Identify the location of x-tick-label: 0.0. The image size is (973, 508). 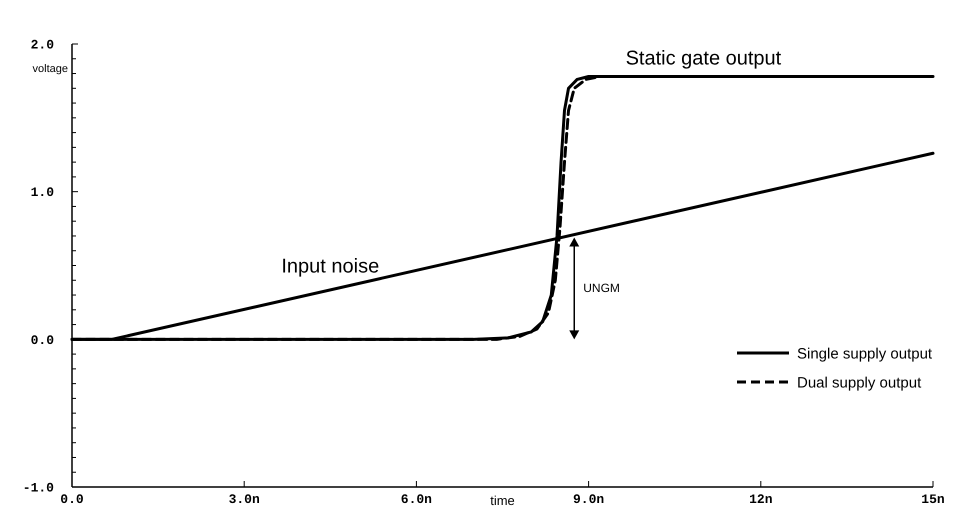
(72, 499).